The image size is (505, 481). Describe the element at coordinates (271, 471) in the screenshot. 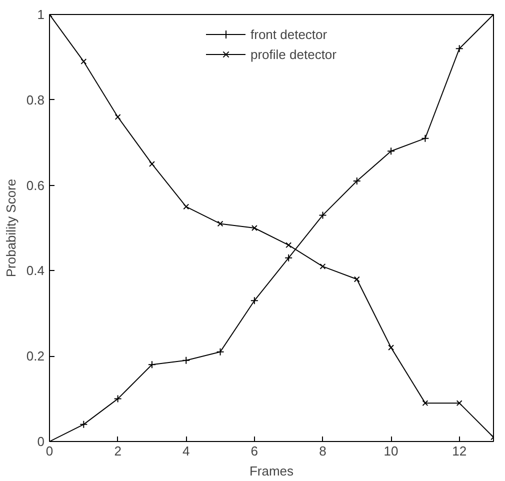

I see `x-axis-title: Frames` at that location.